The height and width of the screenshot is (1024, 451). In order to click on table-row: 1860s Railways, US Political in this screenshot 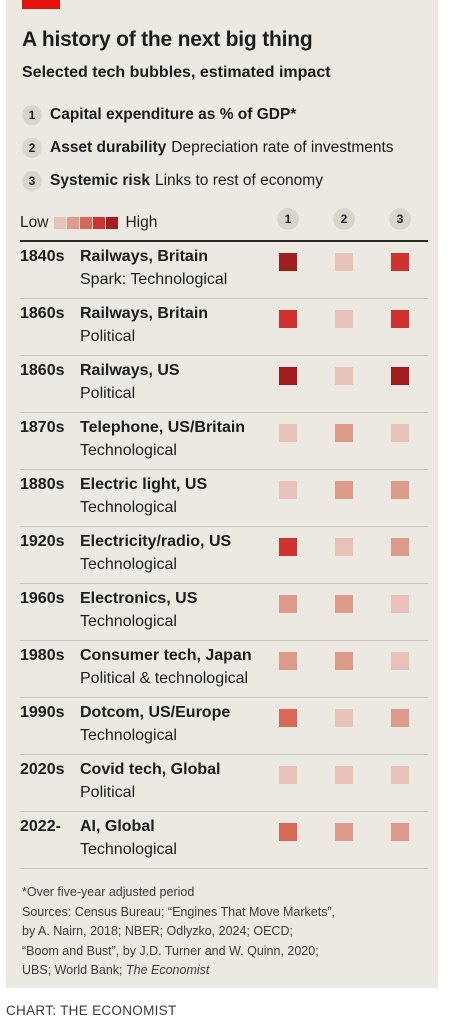, I will do `click(222, 384)`.